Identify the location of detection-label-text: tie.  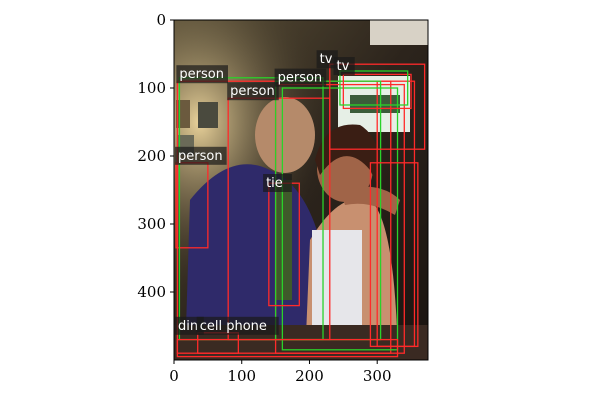
(274, 183).